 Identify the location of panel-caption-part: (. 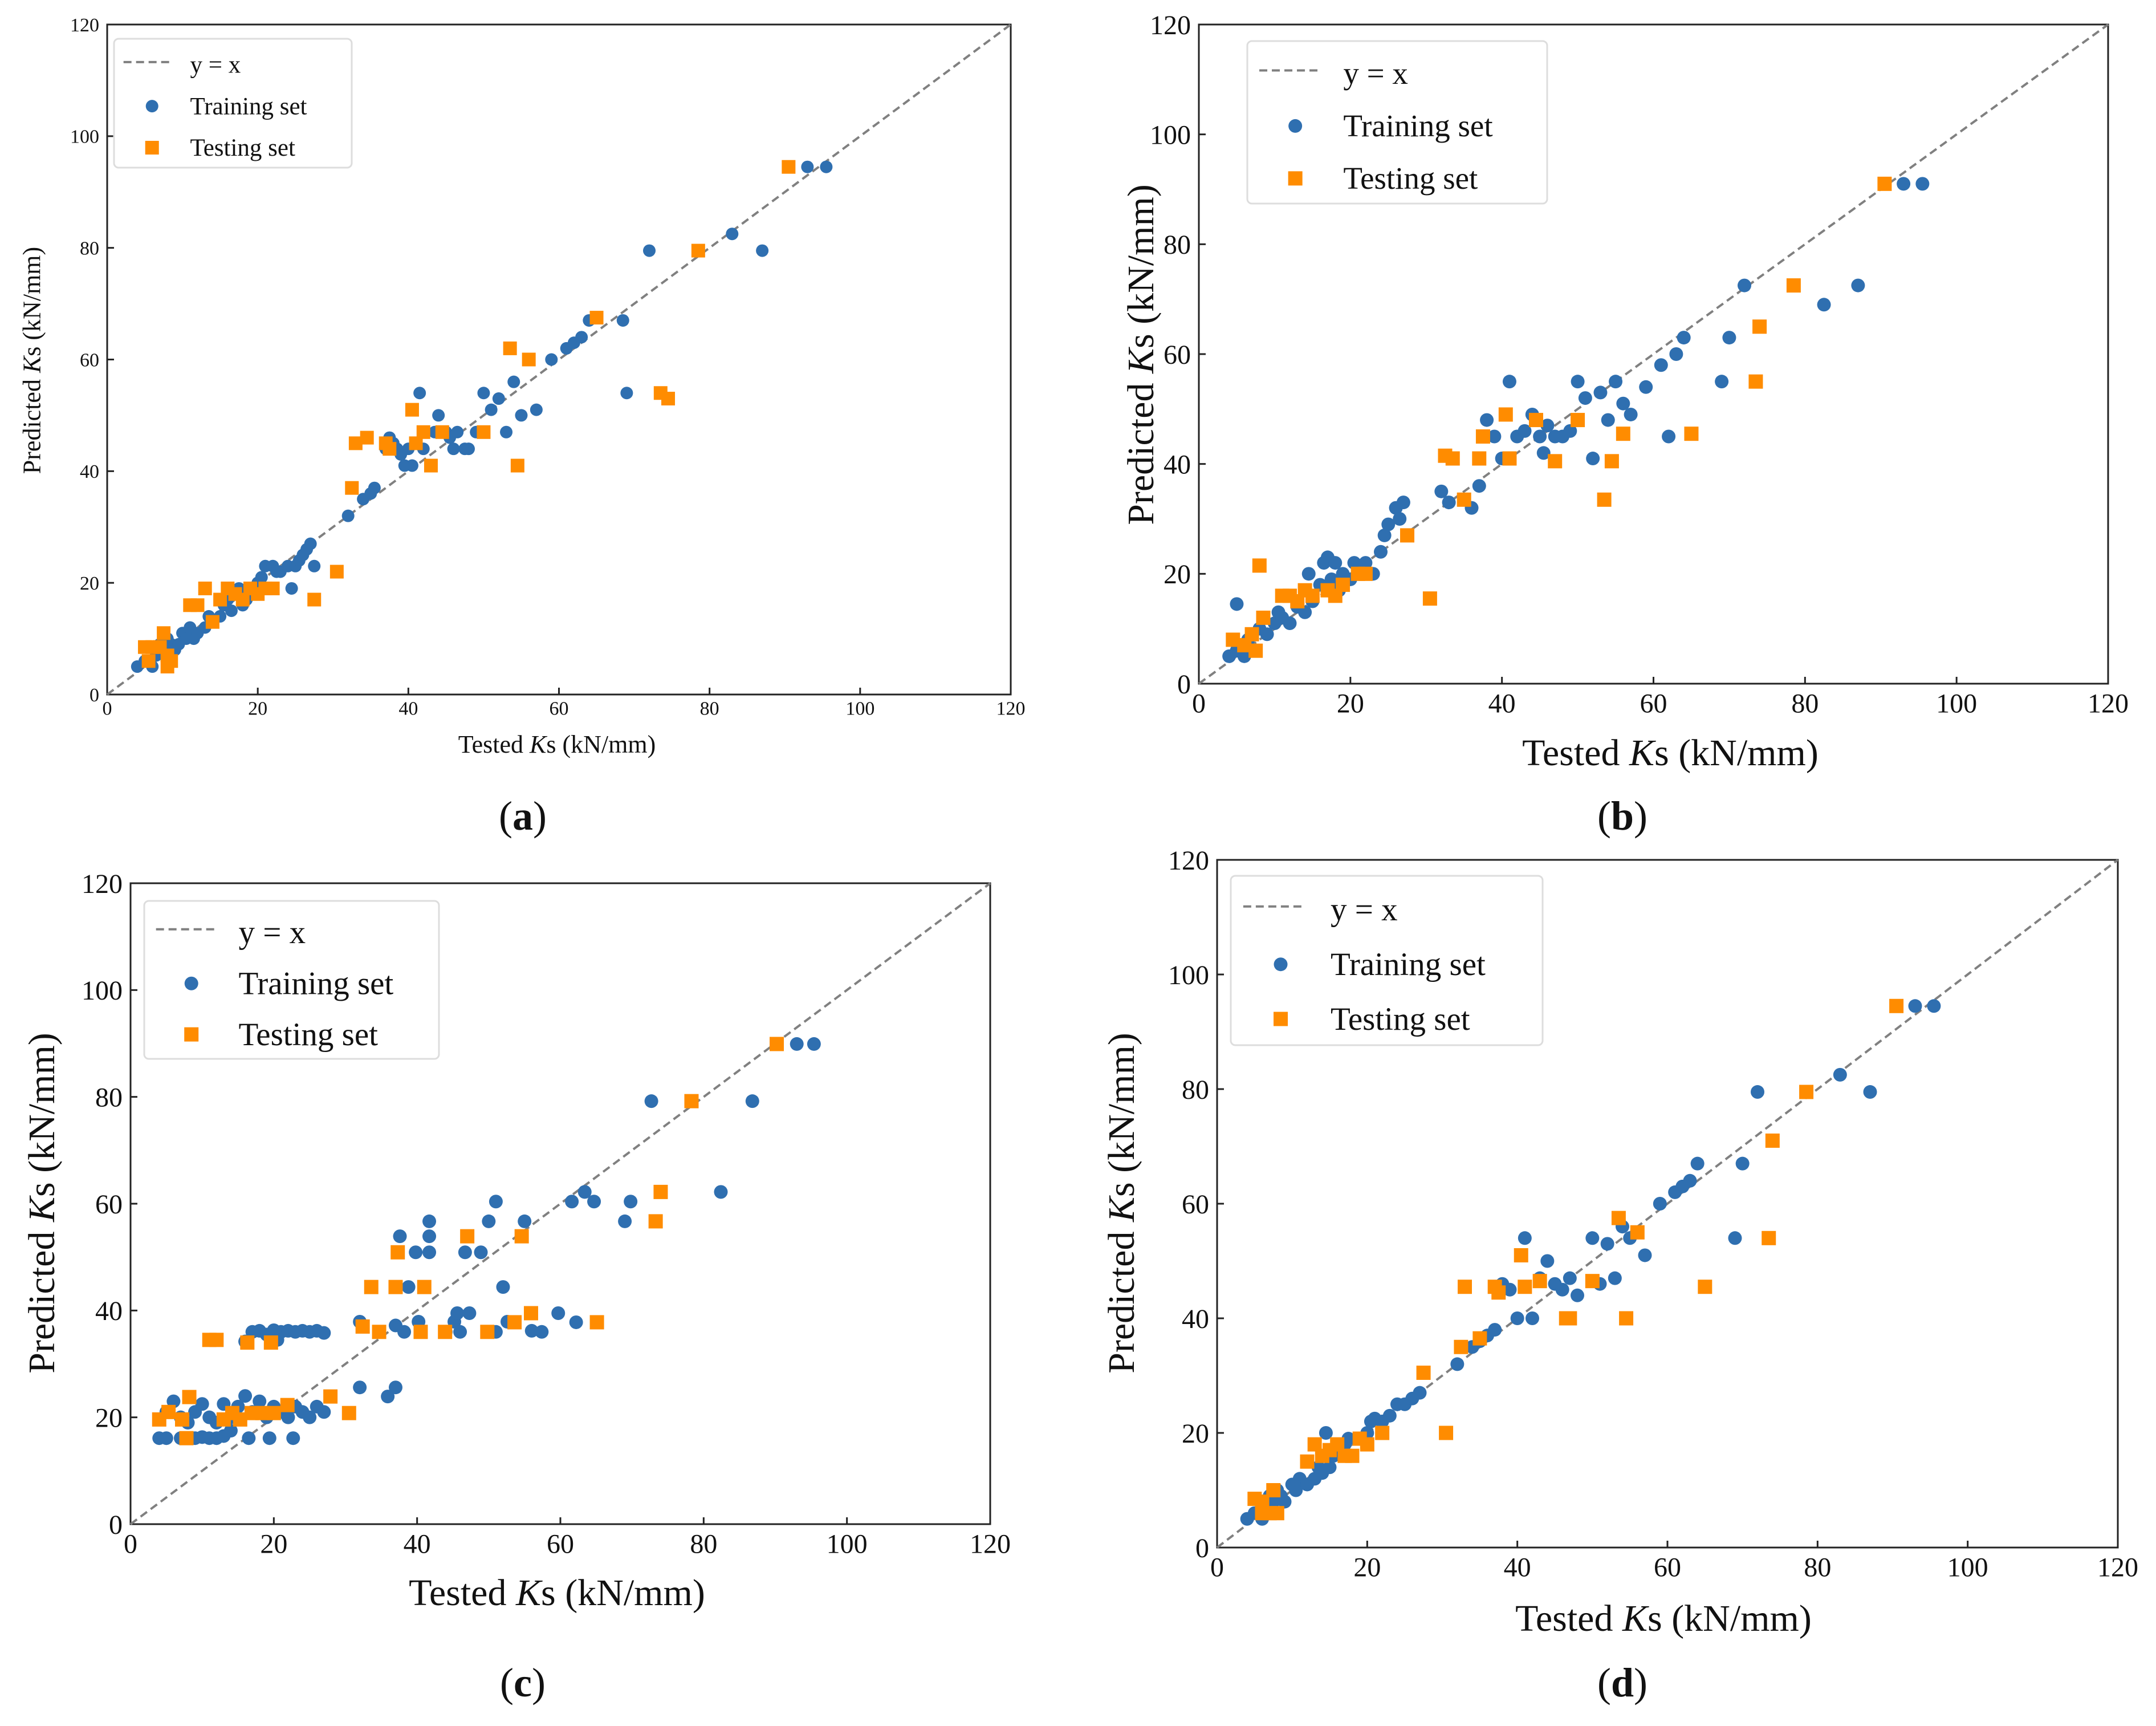
(507, 1683).